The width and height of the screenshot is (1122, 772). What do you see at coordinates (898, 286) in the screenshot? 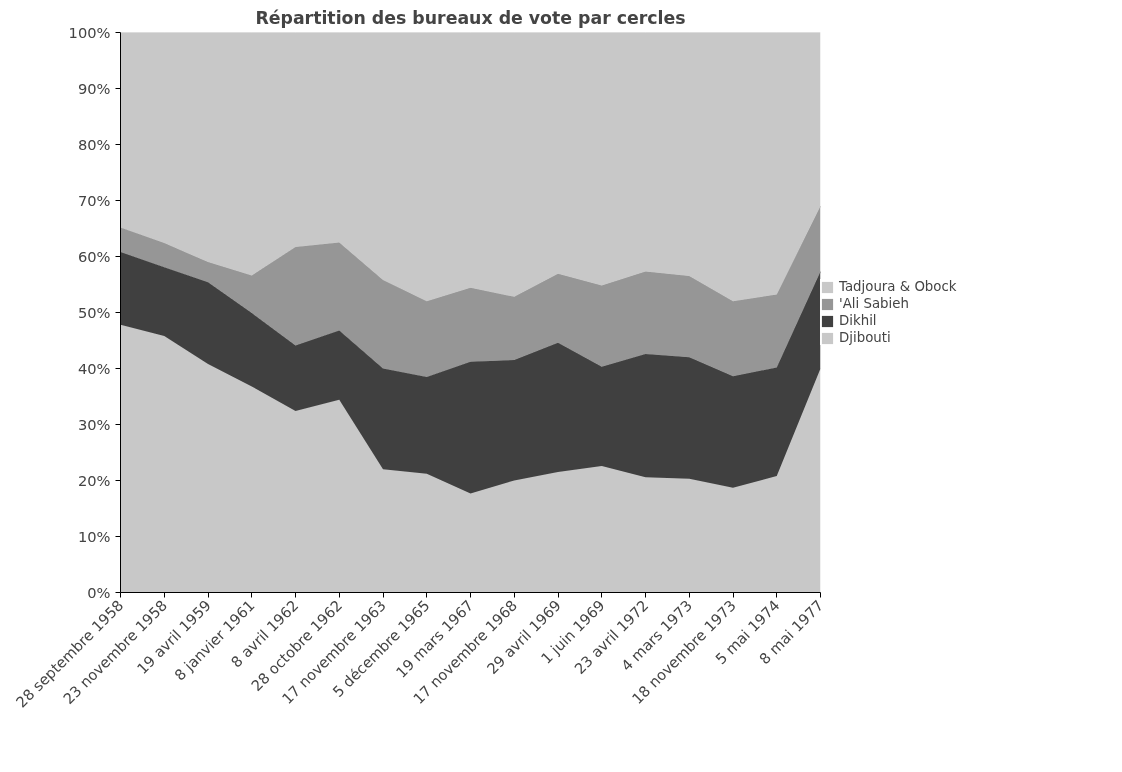
I see `series-label: Tadjoura & Obock` at bounding box center [898, 286].